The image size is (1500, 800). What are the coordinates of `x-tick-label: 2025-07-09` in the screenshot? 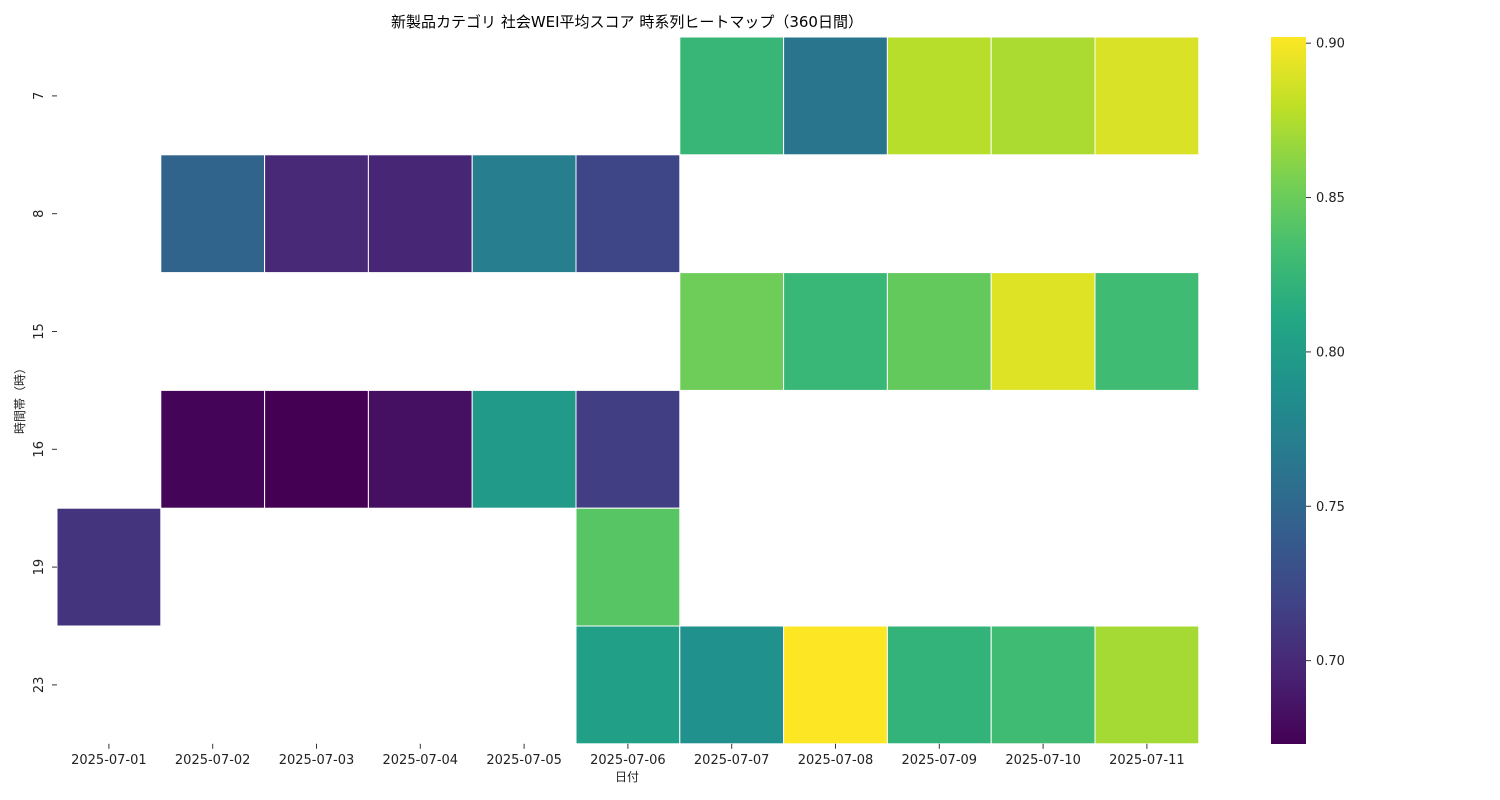 It's located at (940, 760).